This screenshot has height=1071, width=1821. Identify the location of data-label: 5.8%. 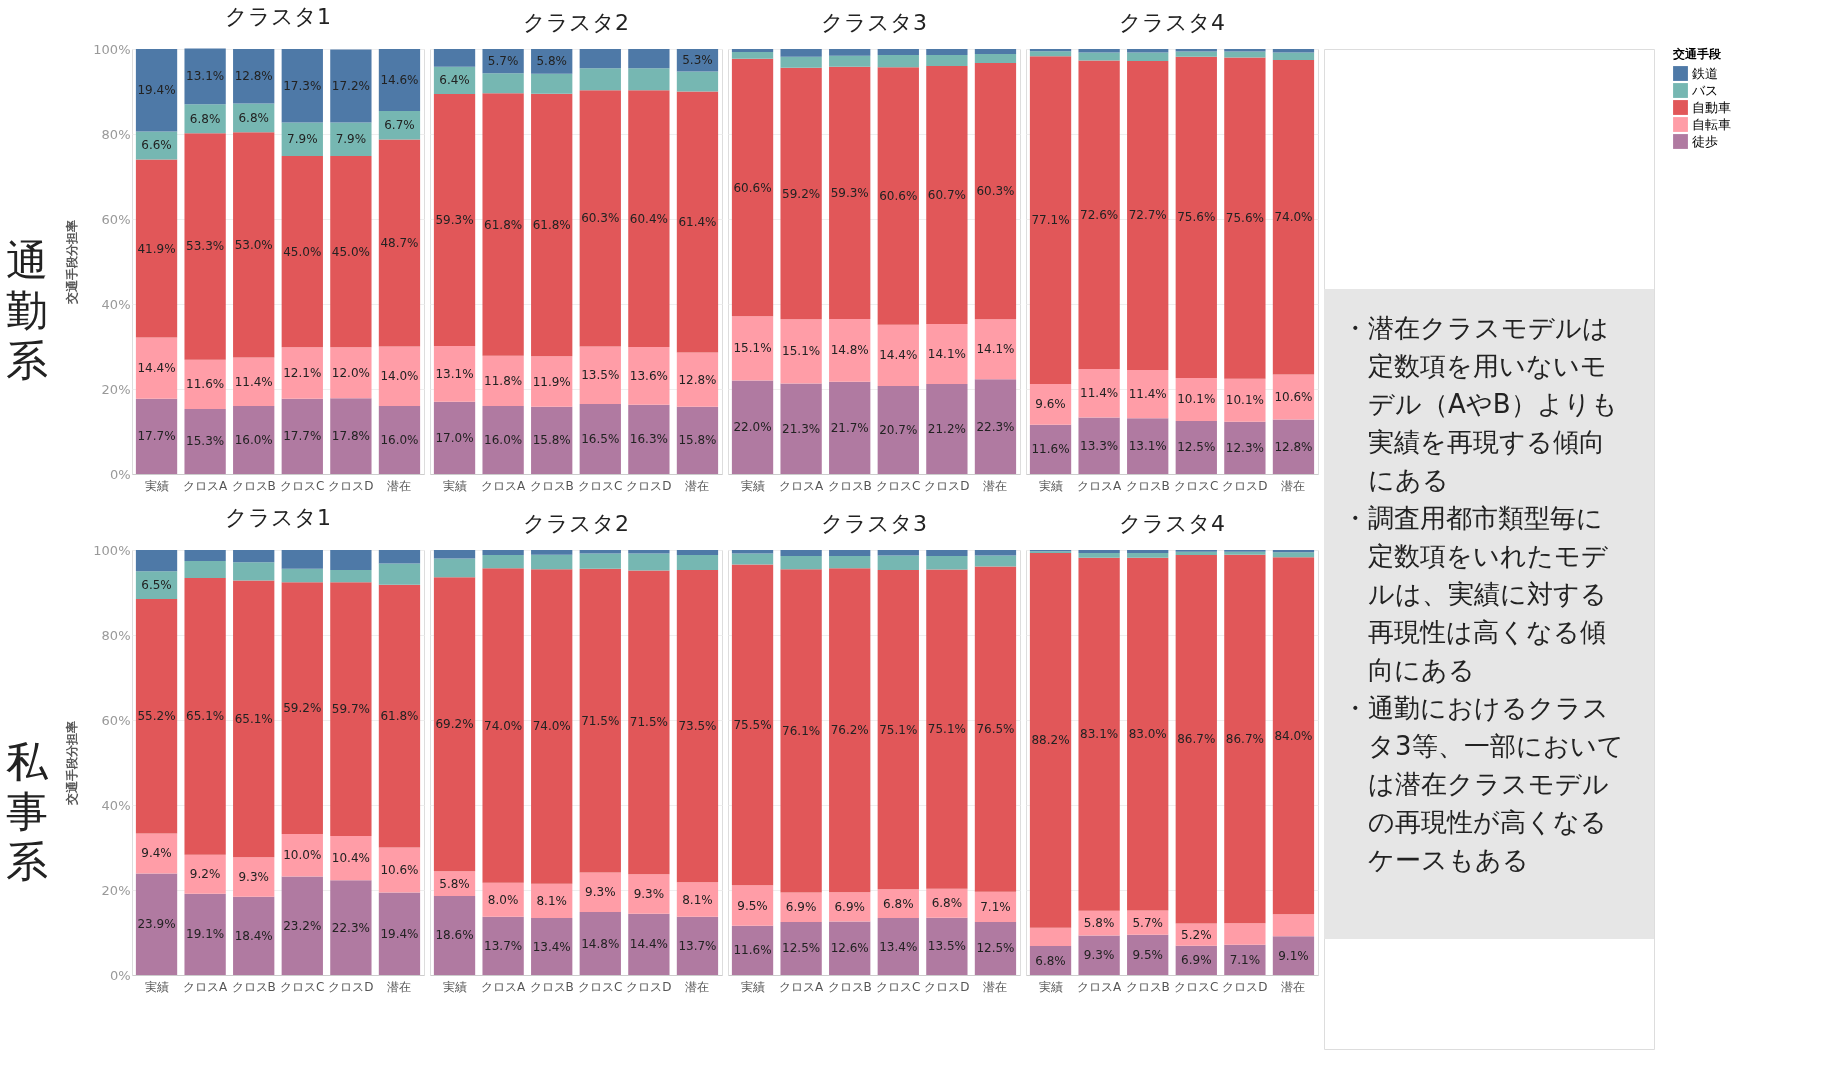
(1099, 923).